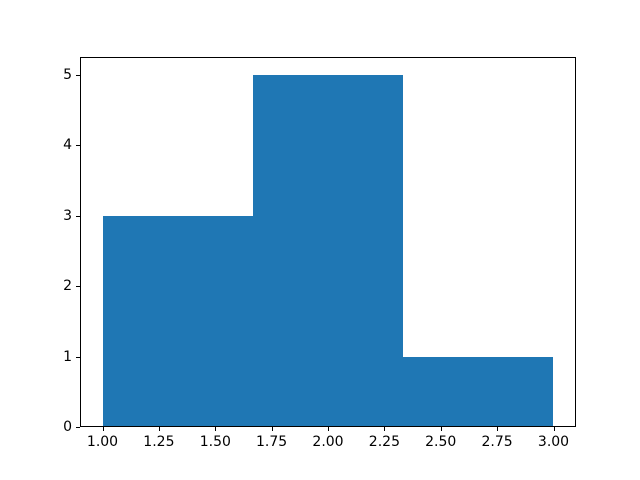 This screenshot has width=640, height=480. What do you see at coordinates (497, 442) in the screenshot?
I see `x-tick-label: 2.75` at bounding box center [497, 442].